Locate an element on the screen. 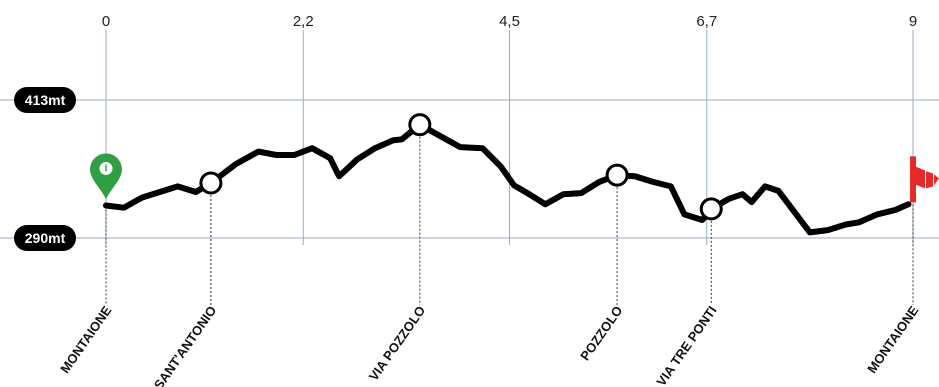 The width and height of the screenshot is (939, 387). x-tick-label: 2,2 is located at coordinates (303, 21).